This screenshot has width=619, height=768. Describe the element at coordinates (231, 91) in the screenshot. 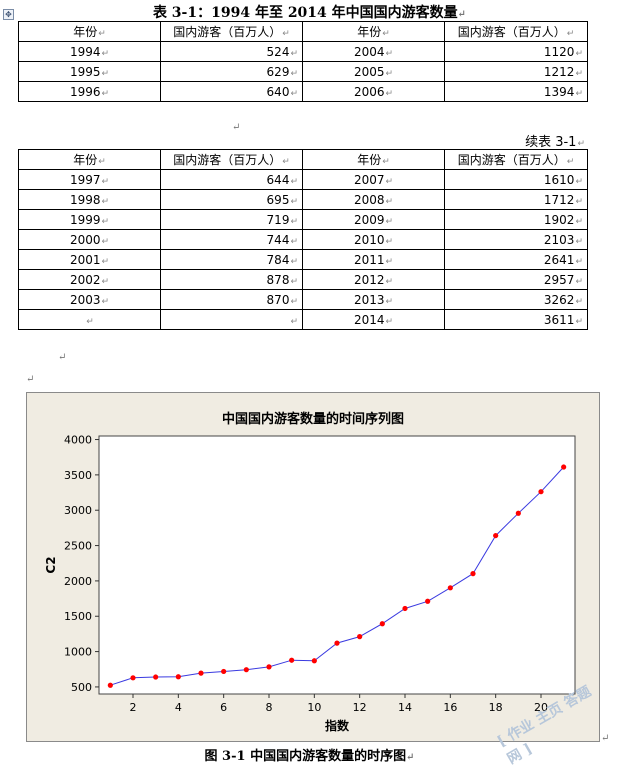

I see `value-cell: 640↵` at that location.